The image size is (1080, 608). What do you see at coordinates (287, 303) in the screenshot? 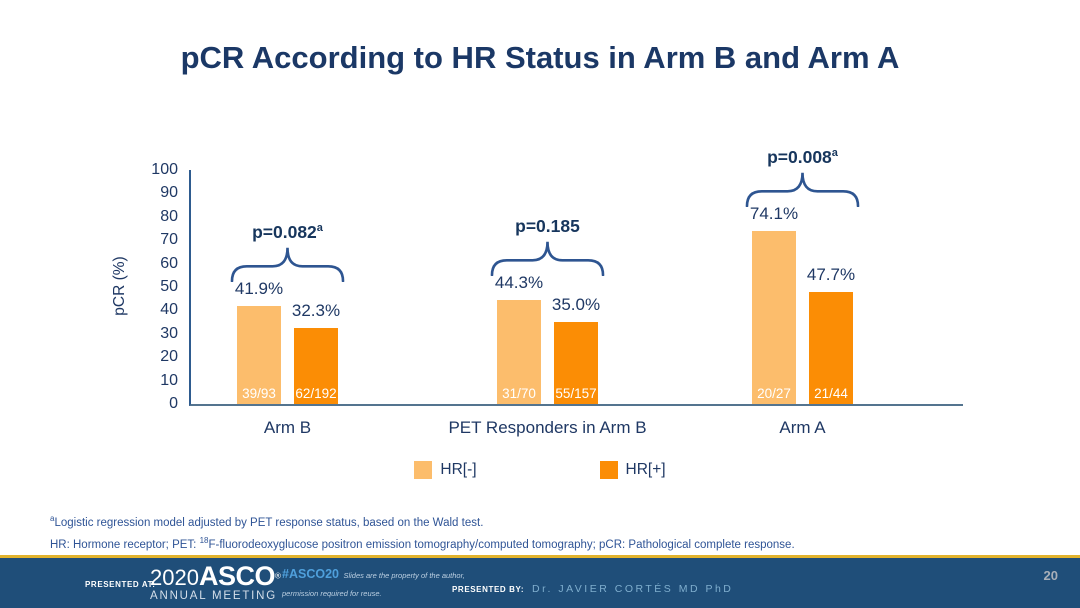
I see `bar-group: 41.9% 39/93 32.3% 62/192 p=0.082a Arm B` at bounding box center [287, 303].